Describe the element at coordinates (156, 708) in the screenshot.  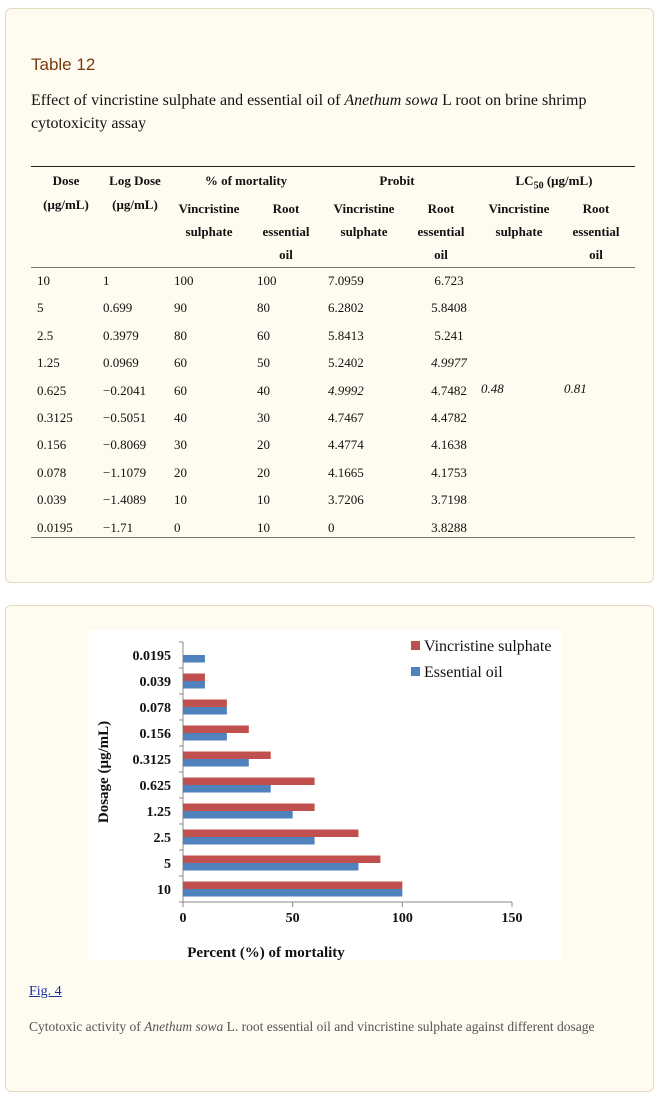
I see `y-tick-label: 0.078` at that location.